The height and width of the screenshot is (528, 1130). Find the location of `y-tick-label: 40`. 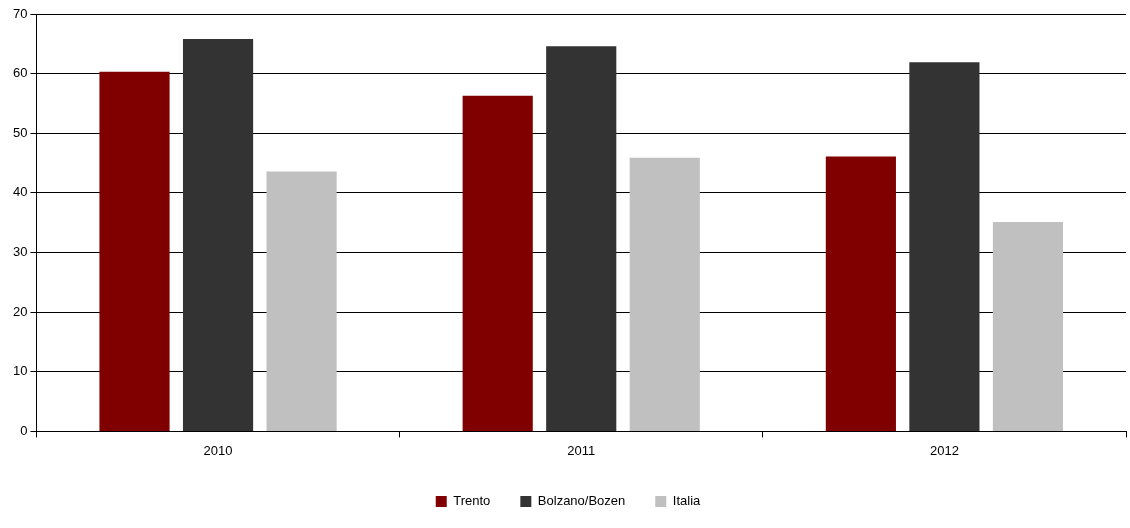

y-tick-label: 40 is located at coordinates (20, 192).